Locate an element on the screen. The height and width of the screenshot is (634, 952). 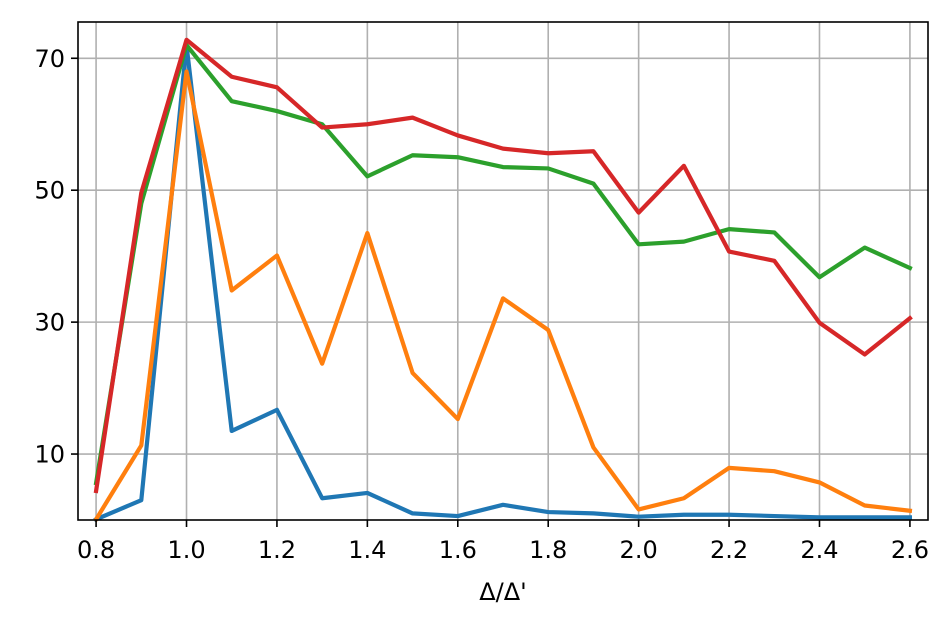
x-tick-label: 1.2 is located at coordinates (277, 550).